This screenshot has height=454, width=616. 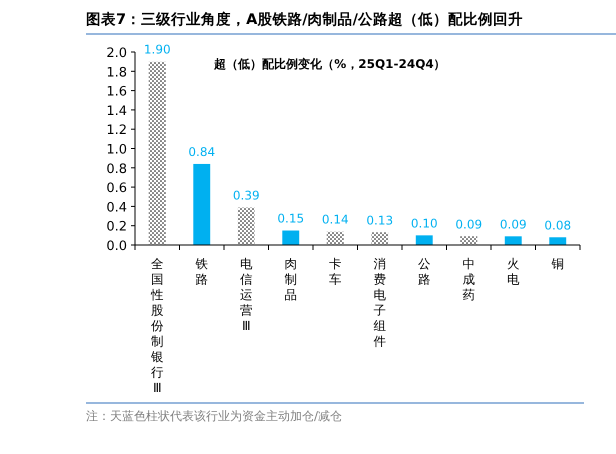 I want to click on x-tick-label: 火电, so click(x=513, y=271).